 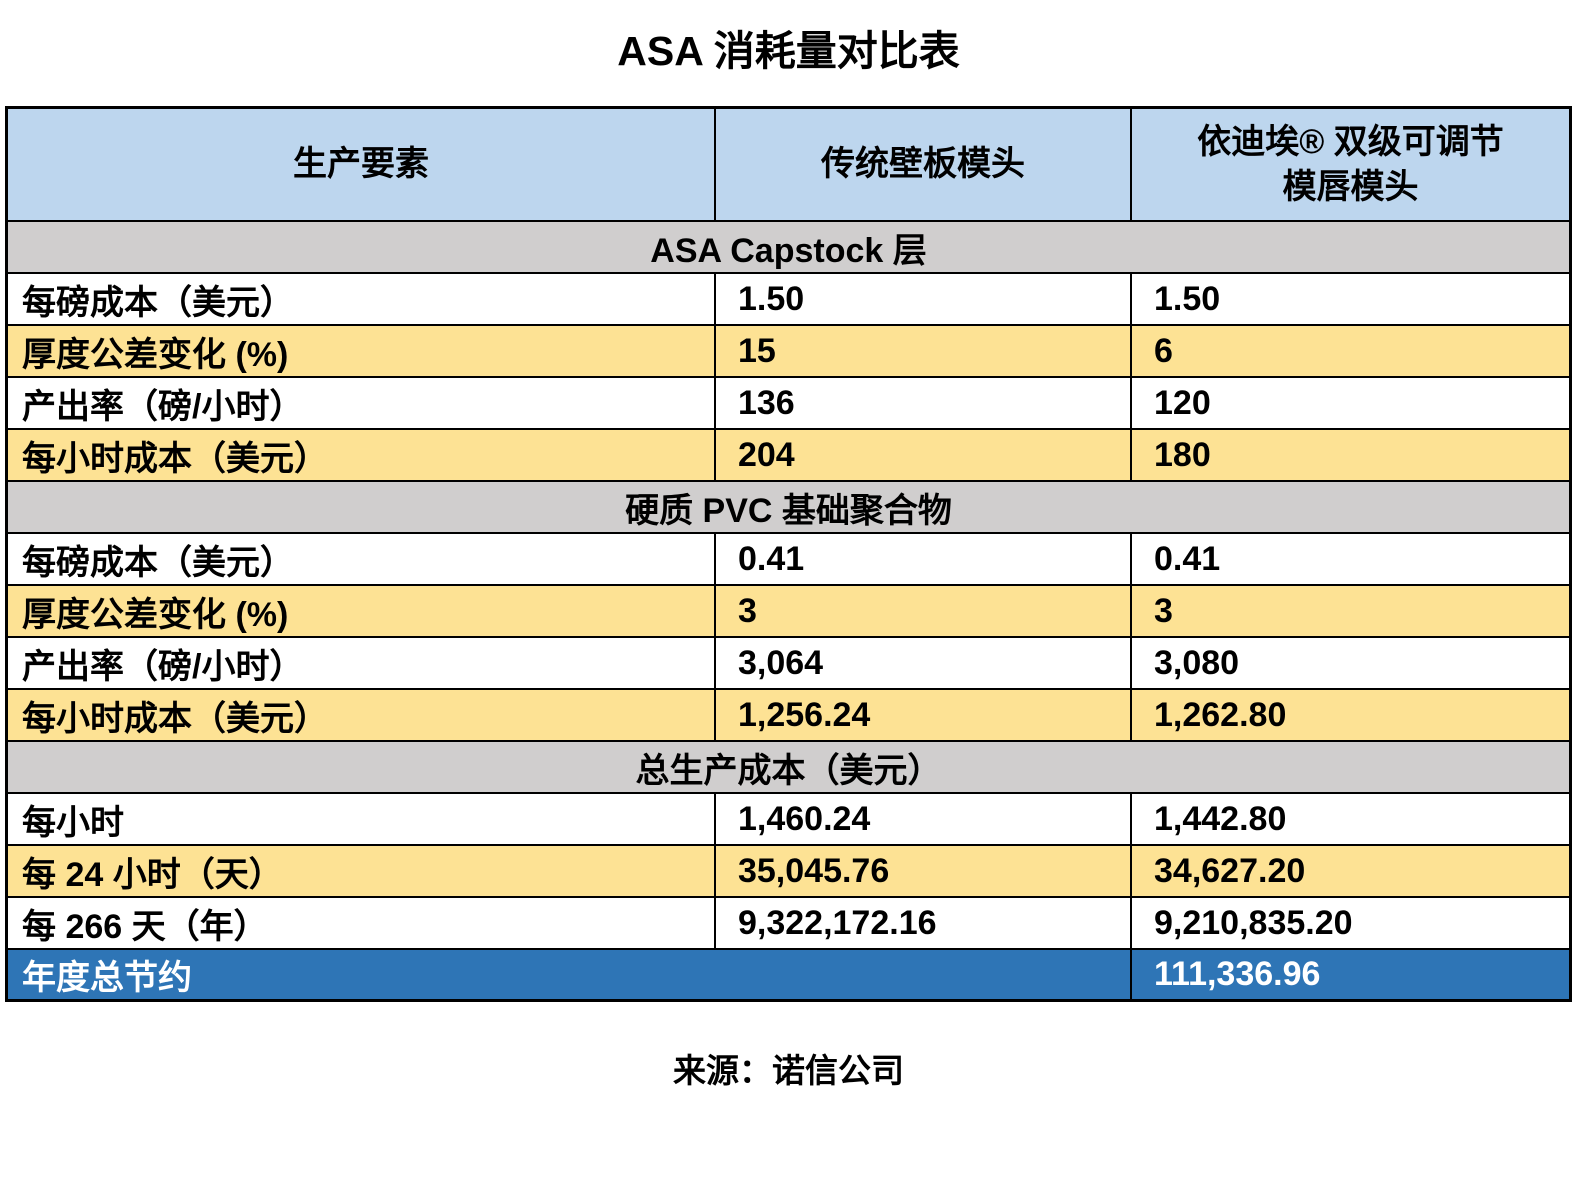 I want to click on column-header-edi-die: 依迪埃® 双级可调节 模唇模头, so click(x=1351, y=164).